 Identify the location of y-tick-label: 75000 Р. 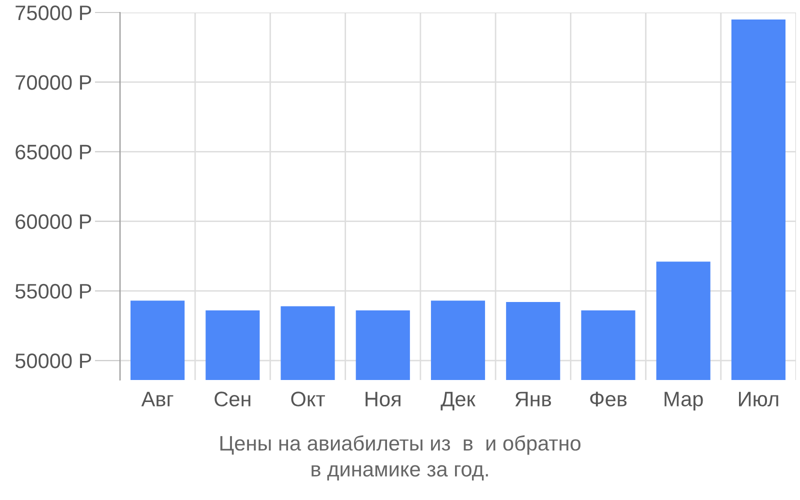
(54, 13).